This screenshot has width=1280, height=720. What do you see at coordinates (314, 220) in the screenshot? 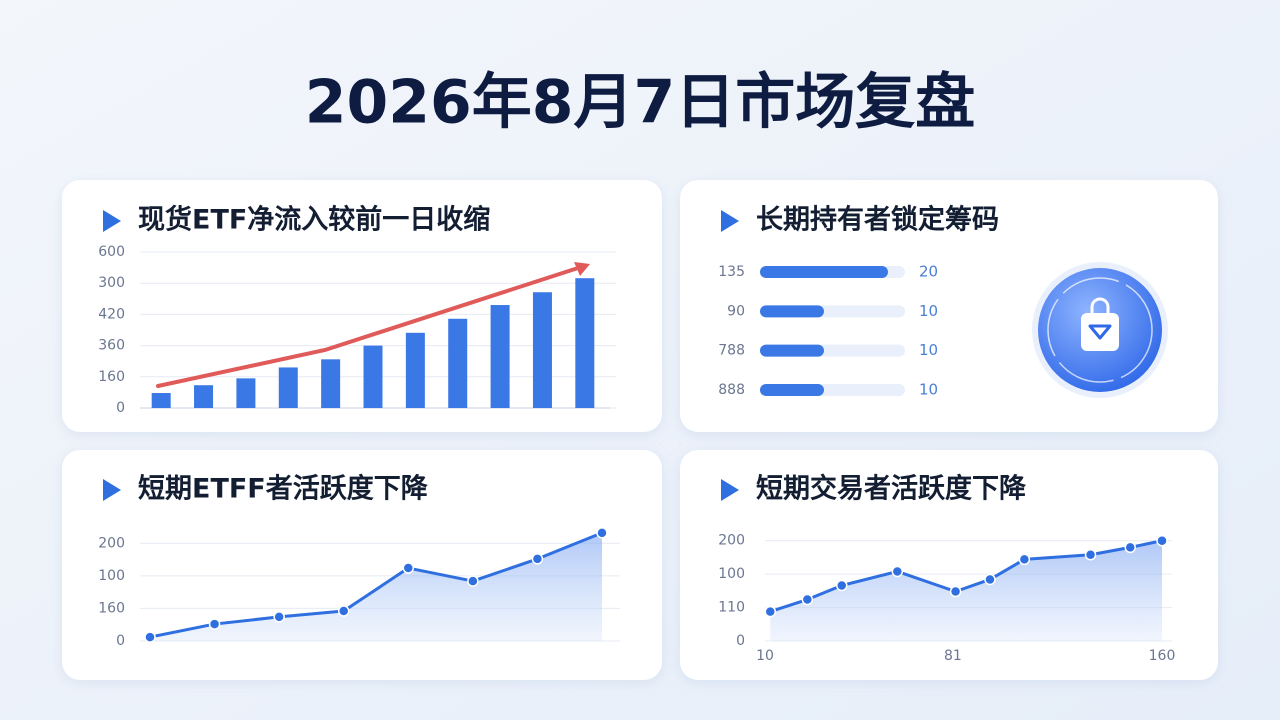
I see `card-title: 现货ETF净流入较前一日收缩` at bounding box center [314, 220].